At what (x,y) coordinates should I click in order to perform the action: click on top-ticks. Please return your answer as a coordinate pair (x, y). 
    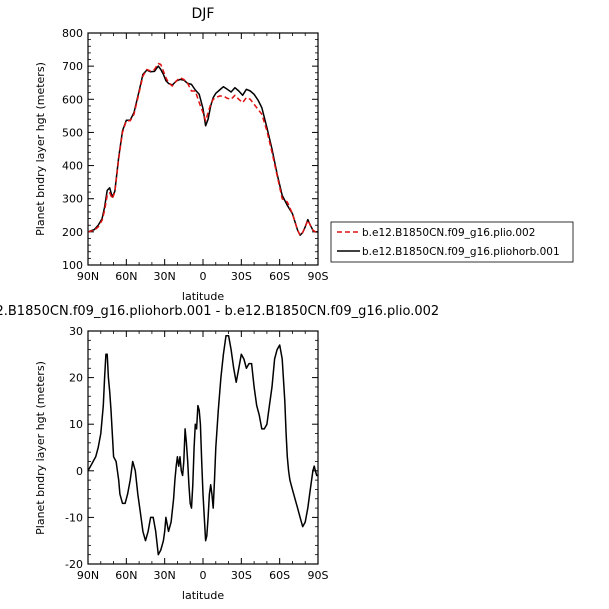
    Looking at the image, I should click on (203, 149).